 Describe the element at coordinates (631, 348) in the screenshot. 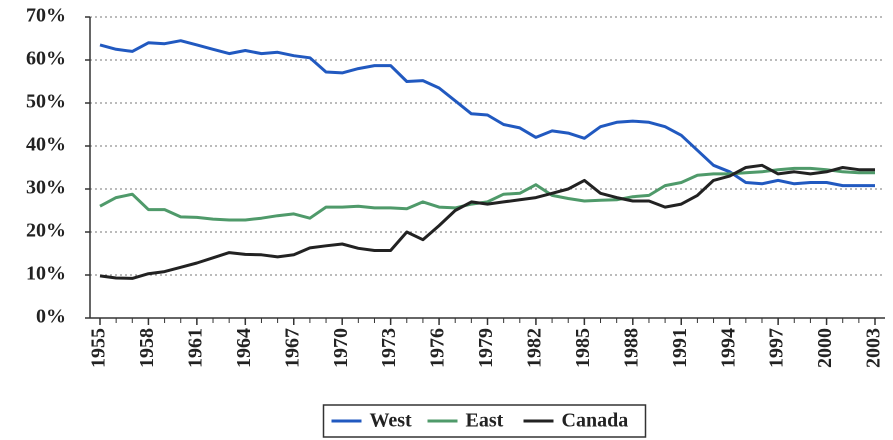

I see `x-tick-label: 1988` at that location.